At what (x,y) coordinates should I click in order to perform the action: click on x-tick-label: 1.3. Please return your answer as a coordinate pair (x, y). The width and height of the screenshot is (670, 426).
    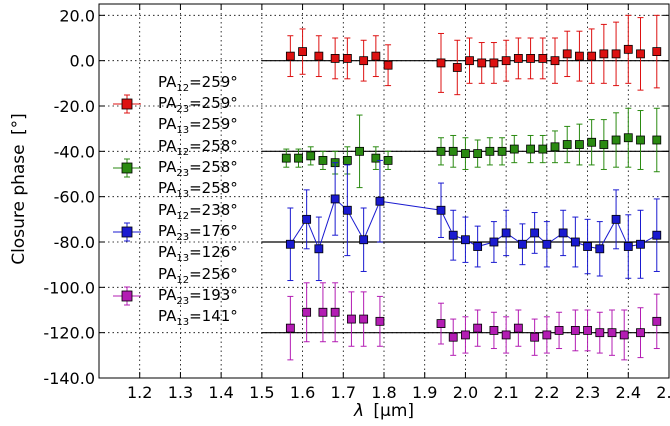
    Looking at the image, I should click on (180, 392).